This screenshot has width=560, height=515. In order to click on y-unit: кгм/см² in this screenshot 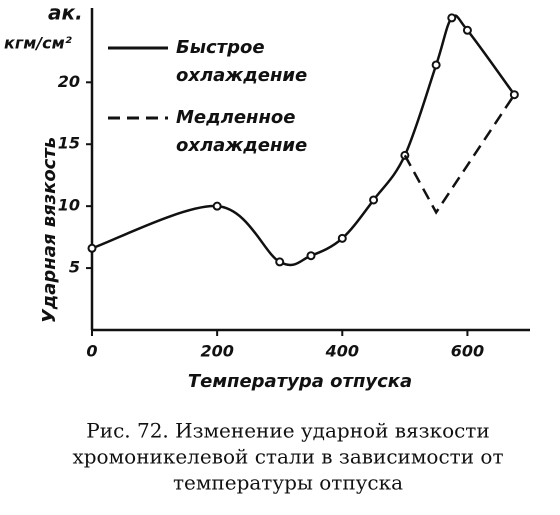, I will do `click(38, 43)`.